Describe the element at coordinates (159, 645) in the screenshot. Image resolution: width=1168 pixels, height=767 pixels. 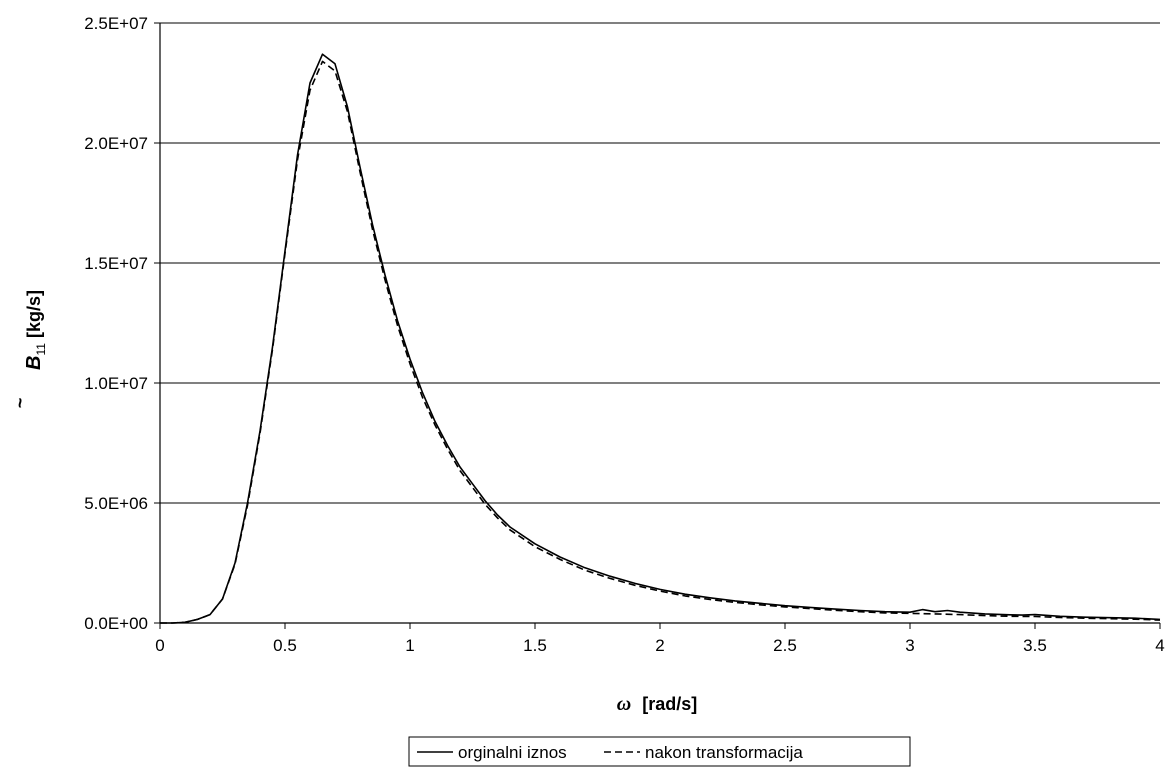
I see `x-tick-label: 0` at that location.